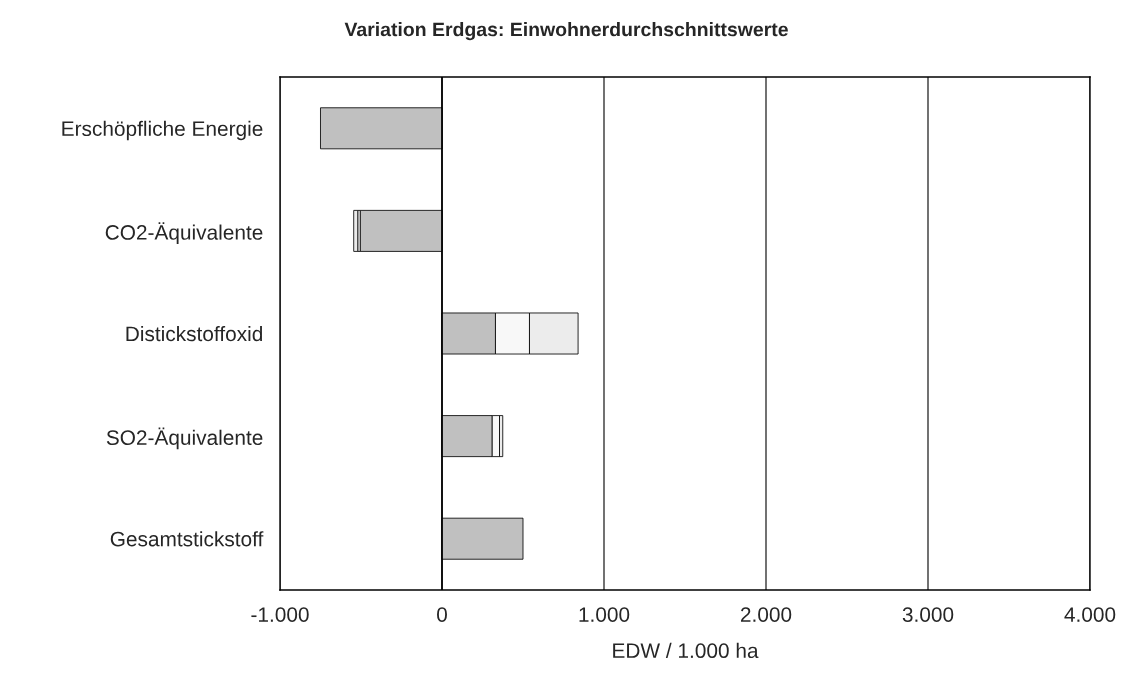 Image resolution: width=1133 pixels, height=681 pixels. Describe the element at coordinates (766, 614) in the screenshot. I see `x-tick-label: 2.000` at that location.